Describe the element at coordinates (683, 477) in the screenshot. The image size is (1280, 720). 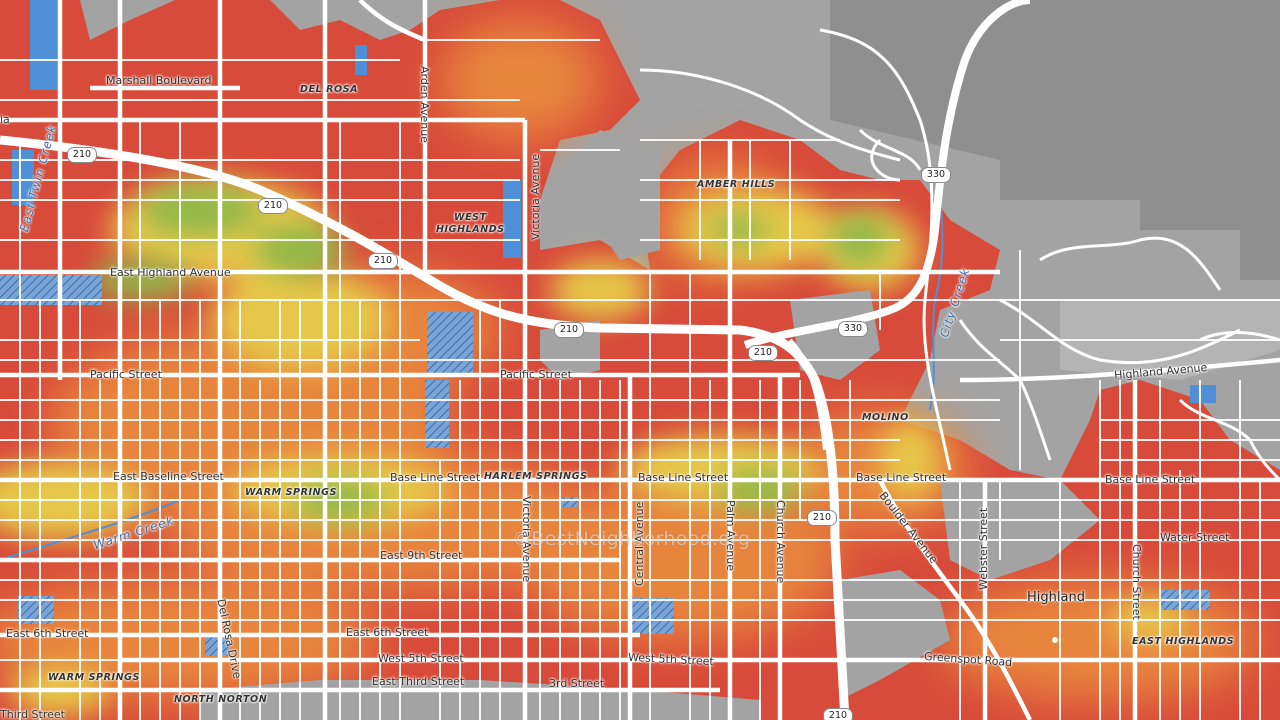
I see `street-label-base-line-2: Base Line Street` at that location.